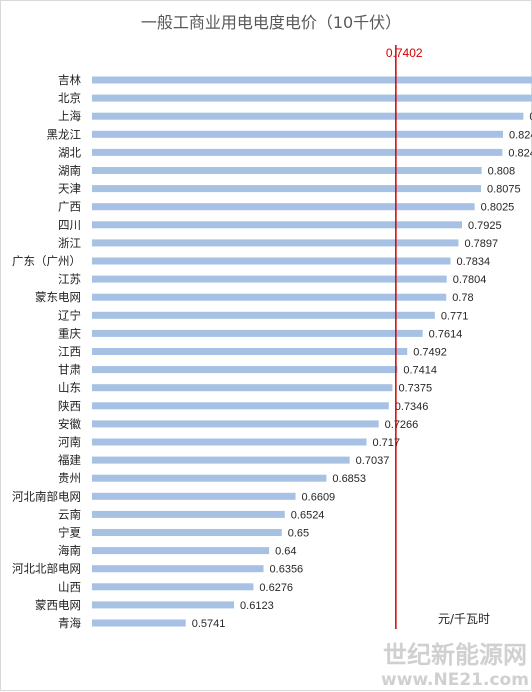 The height and width of the screenshot is (692, 532). What do you see at coordinates (69, 370) in the screenshot?
I see `category-label: 甘肃` at bounding box center [69, 370].